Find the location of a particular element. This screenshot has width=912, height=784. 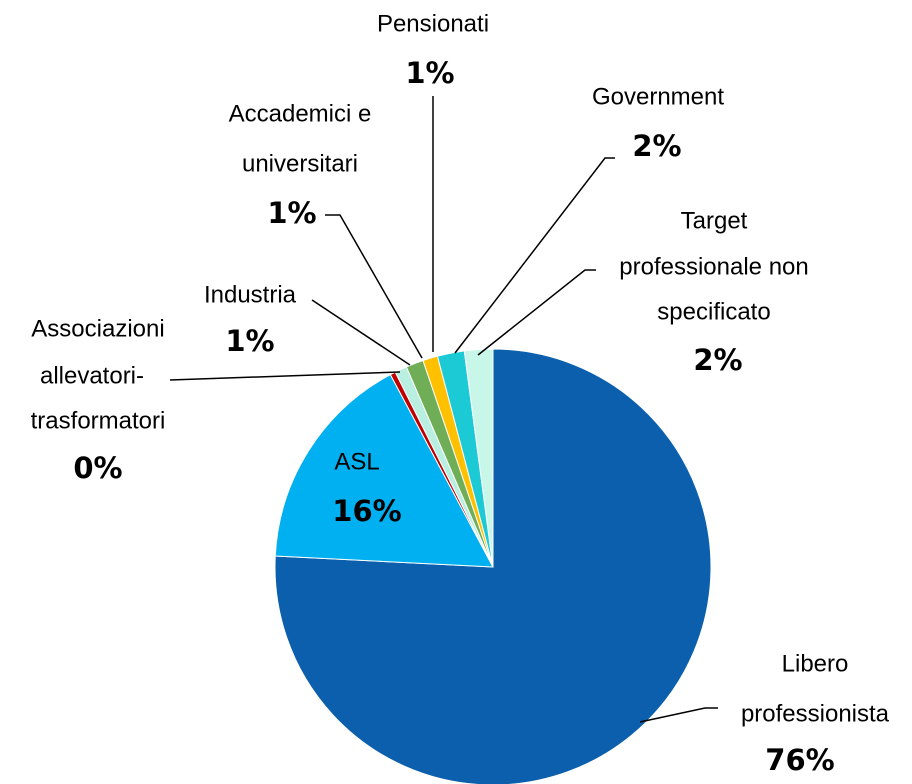

slice-label: trasformatori is located at coordinates (98, 420).